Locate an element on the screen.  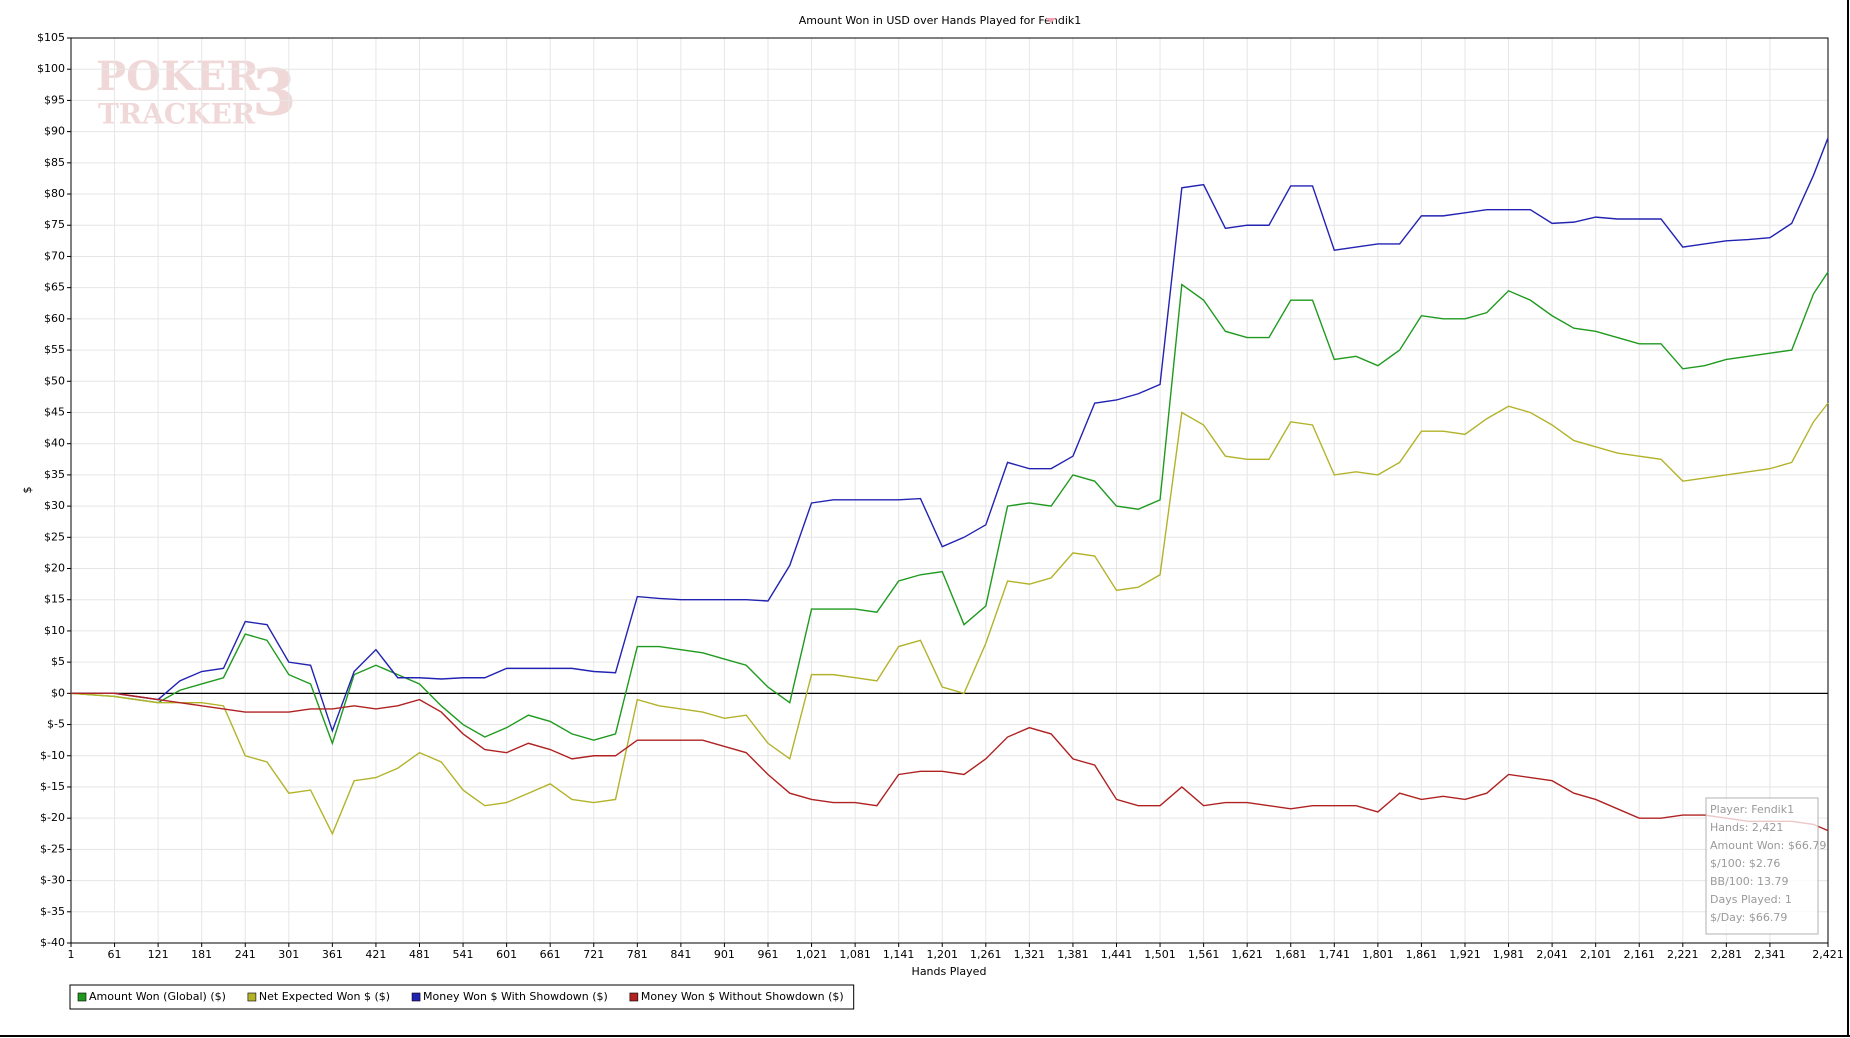
x-tick-label: 241 is located at coordinates (245, 954).